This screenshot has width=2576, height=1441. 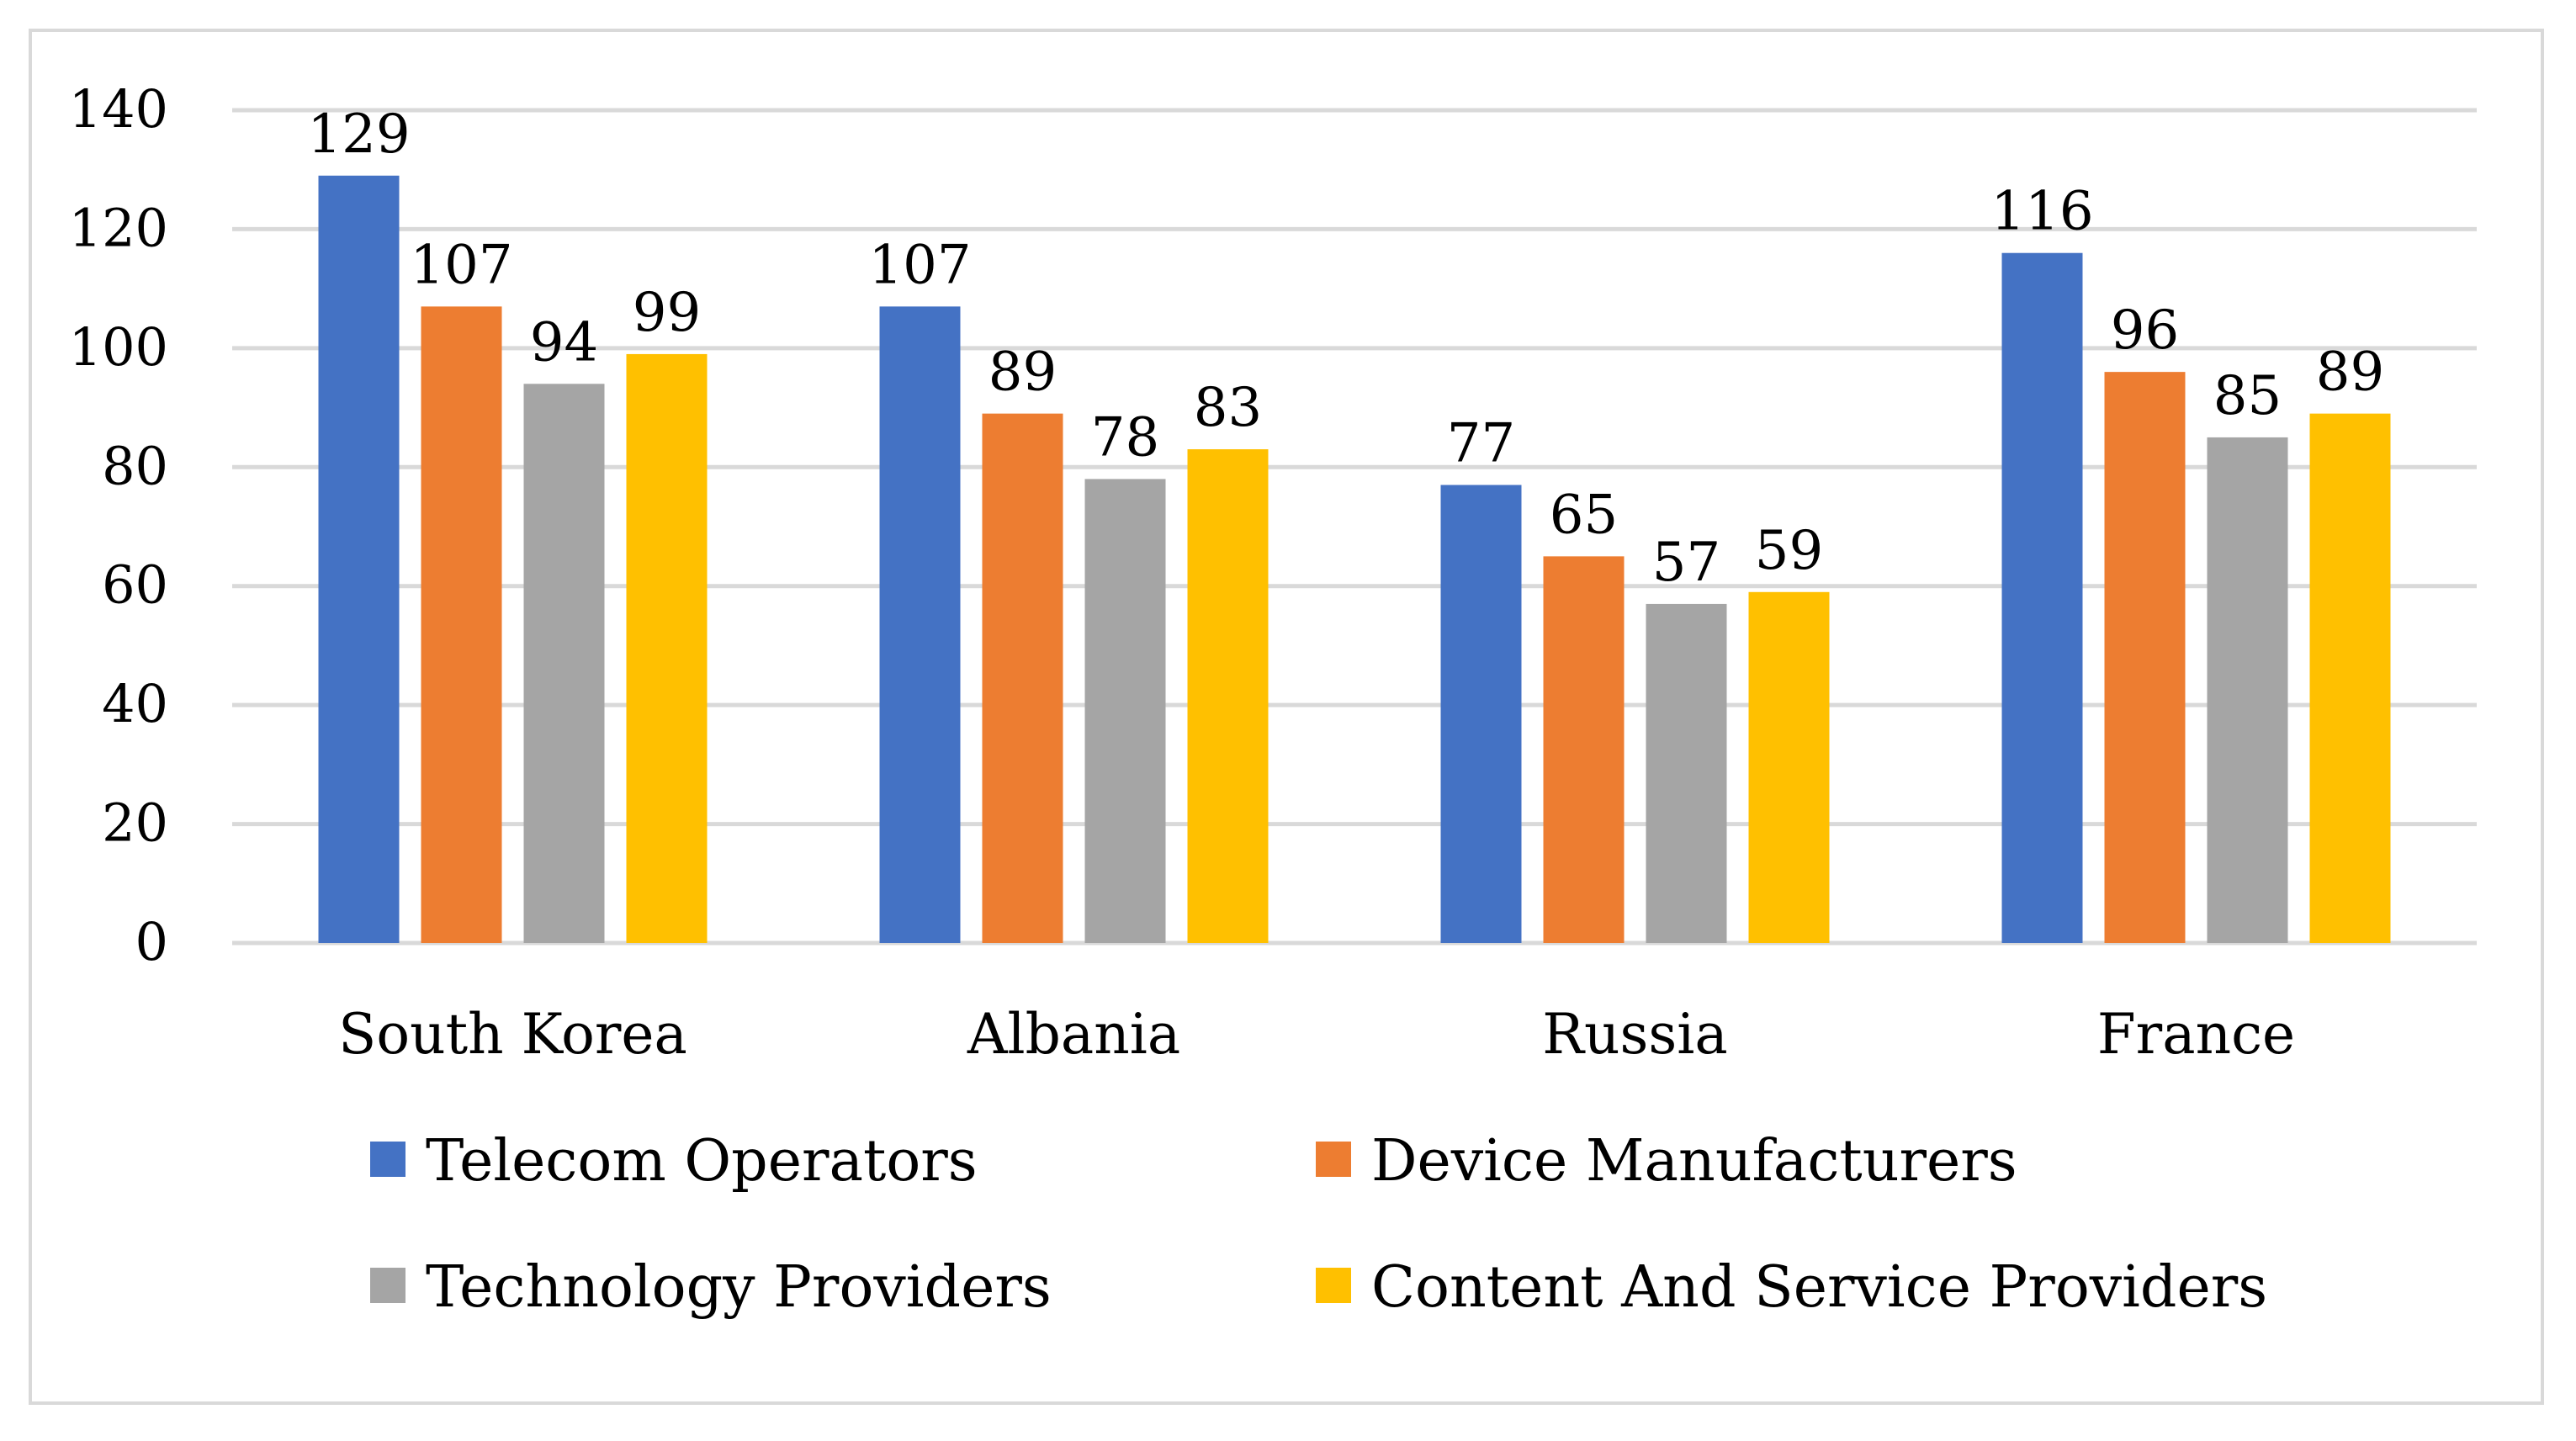 What do you see at coordinates (119, 227) in the screenshot?
I see `y-tick-label: 120` at bounding box center [119, 227].